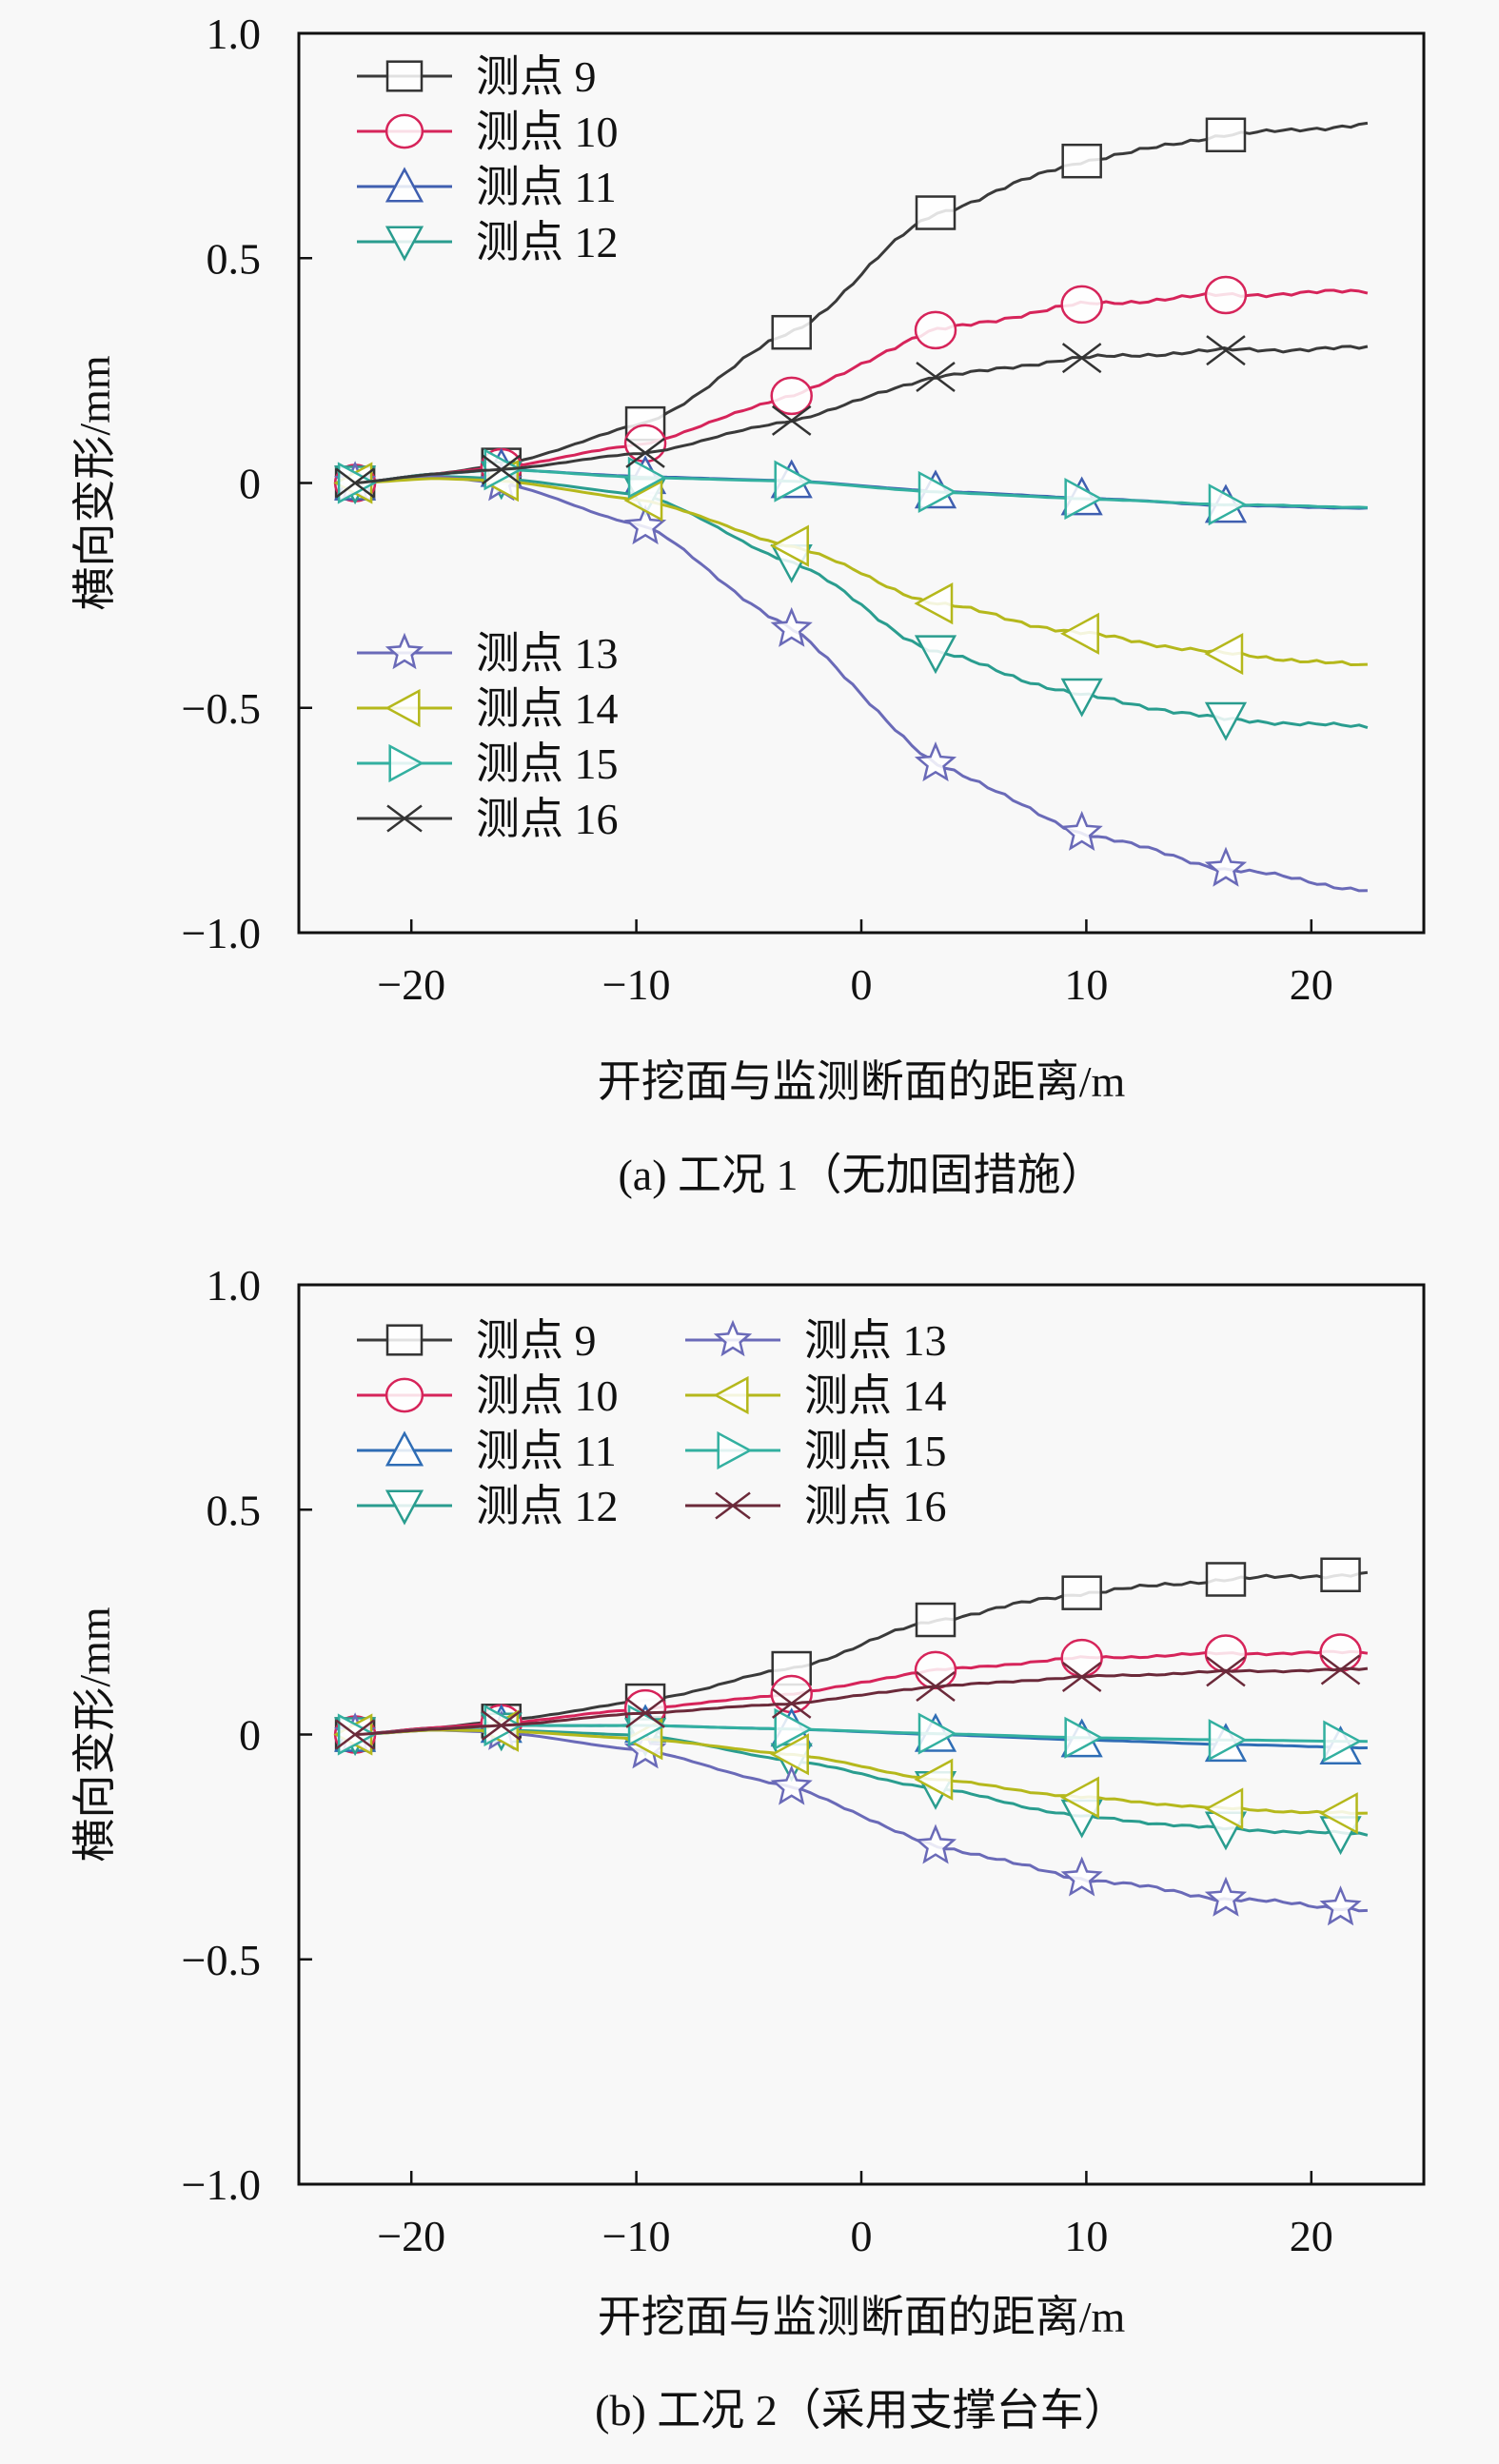 The height and width of the screenshot is (2464, 1499). I want to click on x-tick-label: 10, so click(1086, 984).